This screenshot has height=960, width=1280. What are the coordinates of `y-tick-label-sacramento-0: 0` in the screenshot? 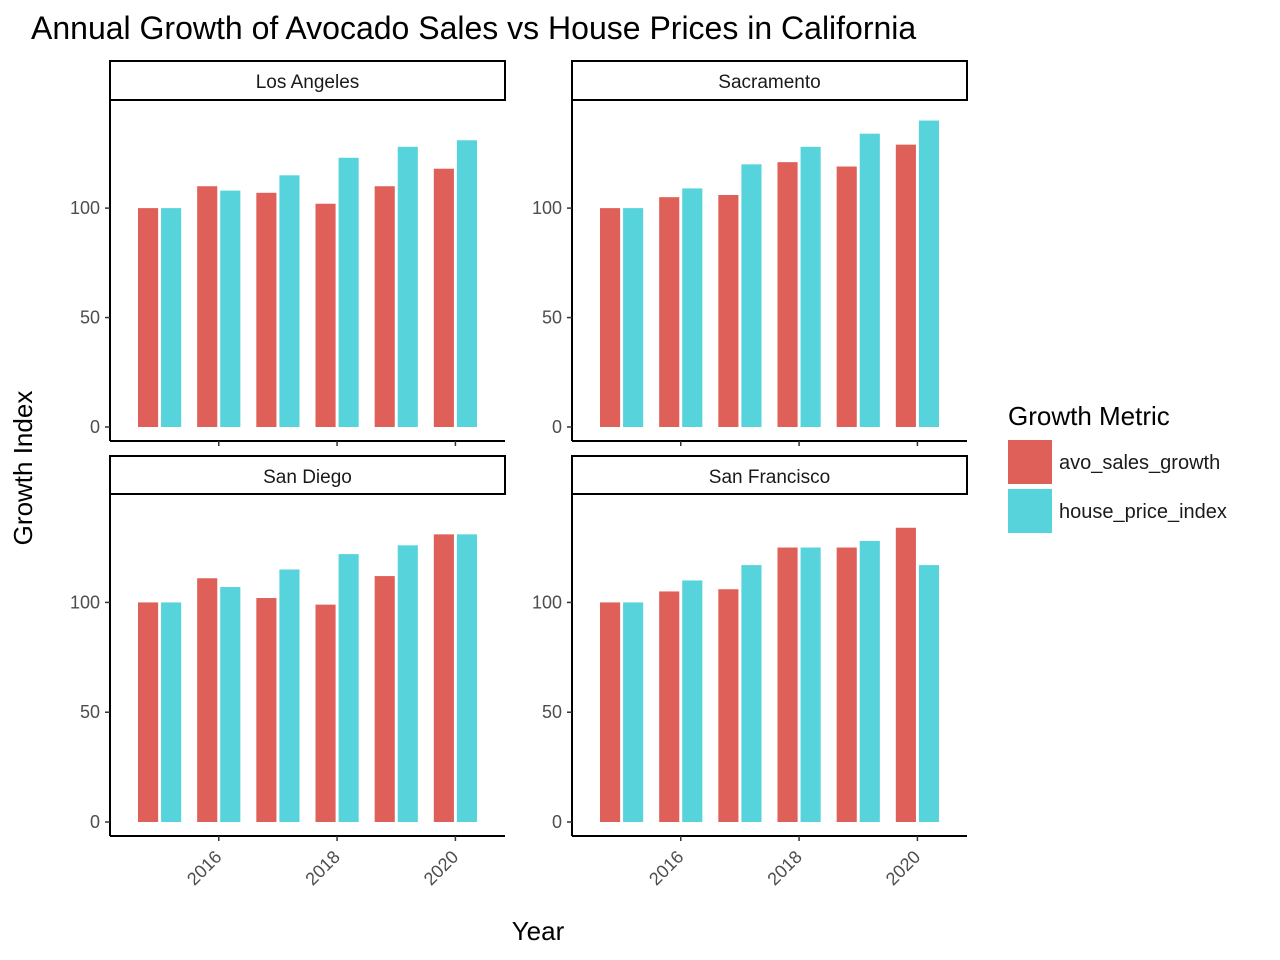 It's located at (557, 427).